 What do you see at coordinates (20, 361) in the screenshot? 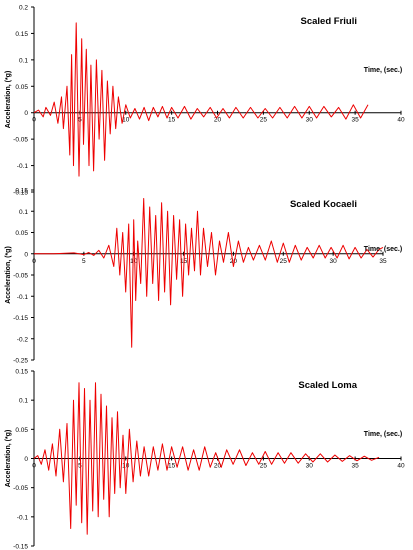
I see `y-tick-label: -0.25` at bounding box center [20, 361].